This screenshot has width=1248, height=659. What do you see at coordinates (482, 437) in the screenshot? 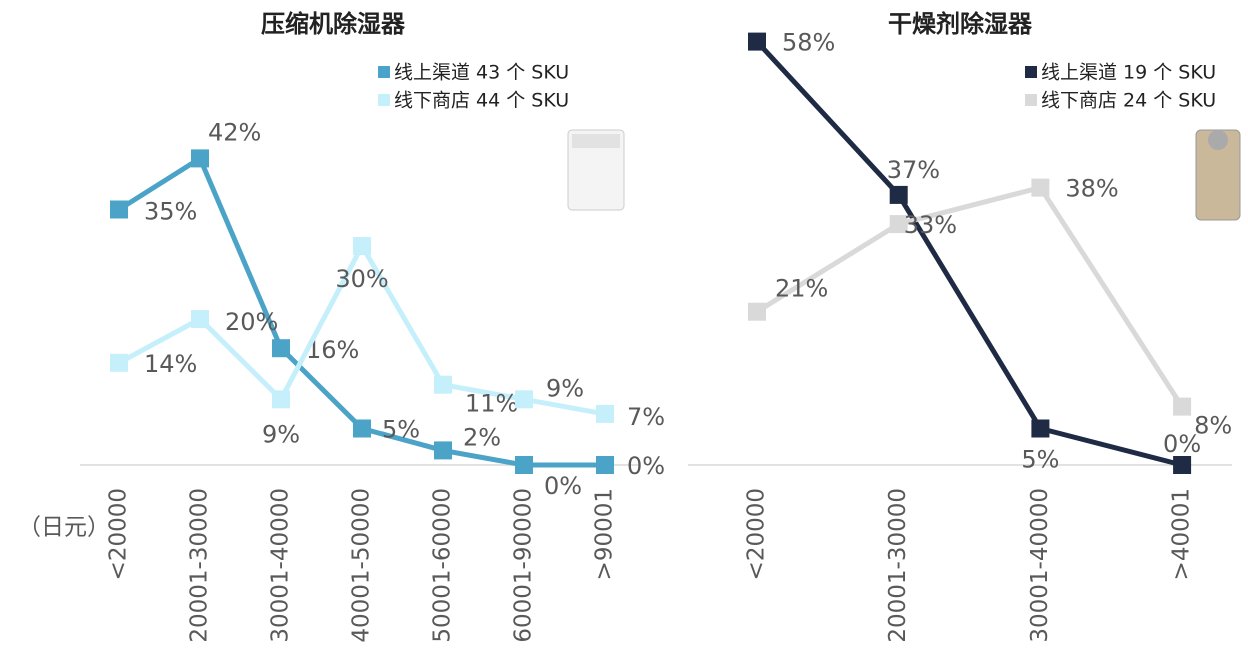
I see `data-label: 2%` at bounding box center [482, 437].